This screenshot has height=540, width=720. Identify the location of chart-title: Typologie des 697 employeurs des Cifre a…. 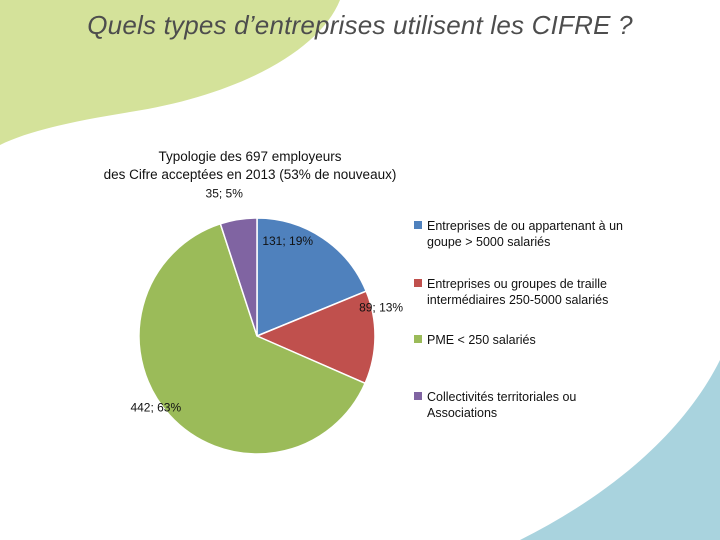
(250, 166).